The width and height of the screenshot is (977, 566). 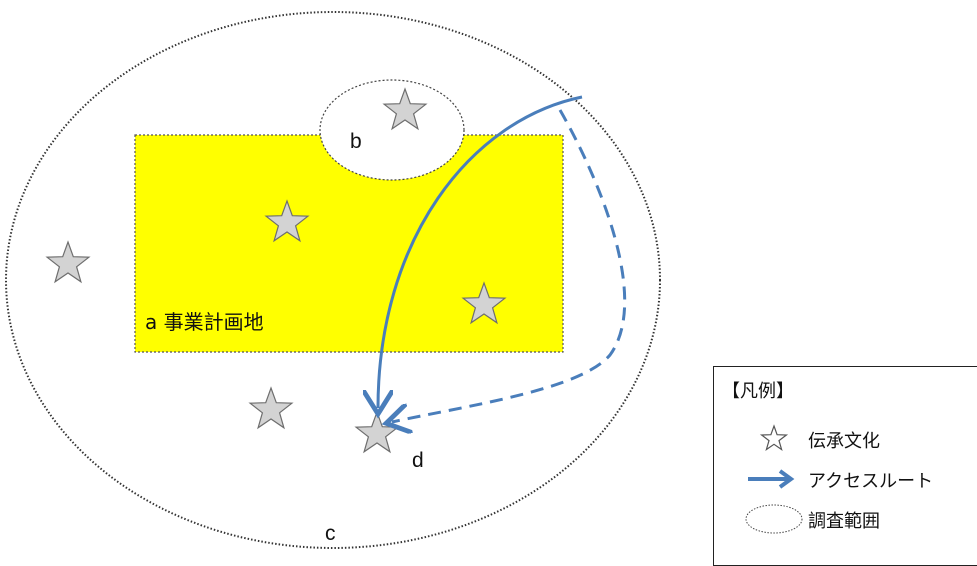 I want to click on legend-item-route: アクセスルート, so click(x=844, y=479).